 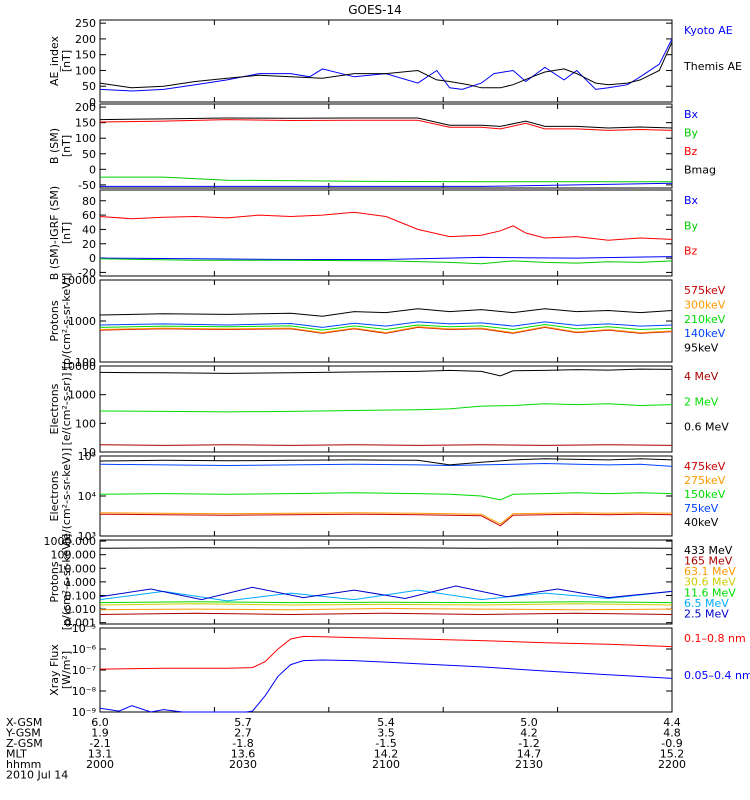 I want to click on series-line-150kev, so click(x=386, y=496).